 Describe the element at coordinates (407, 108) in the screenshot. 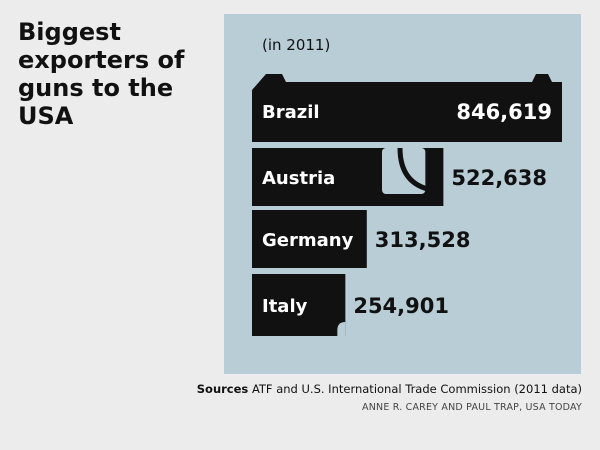

I see `bar-brazil` at that location.